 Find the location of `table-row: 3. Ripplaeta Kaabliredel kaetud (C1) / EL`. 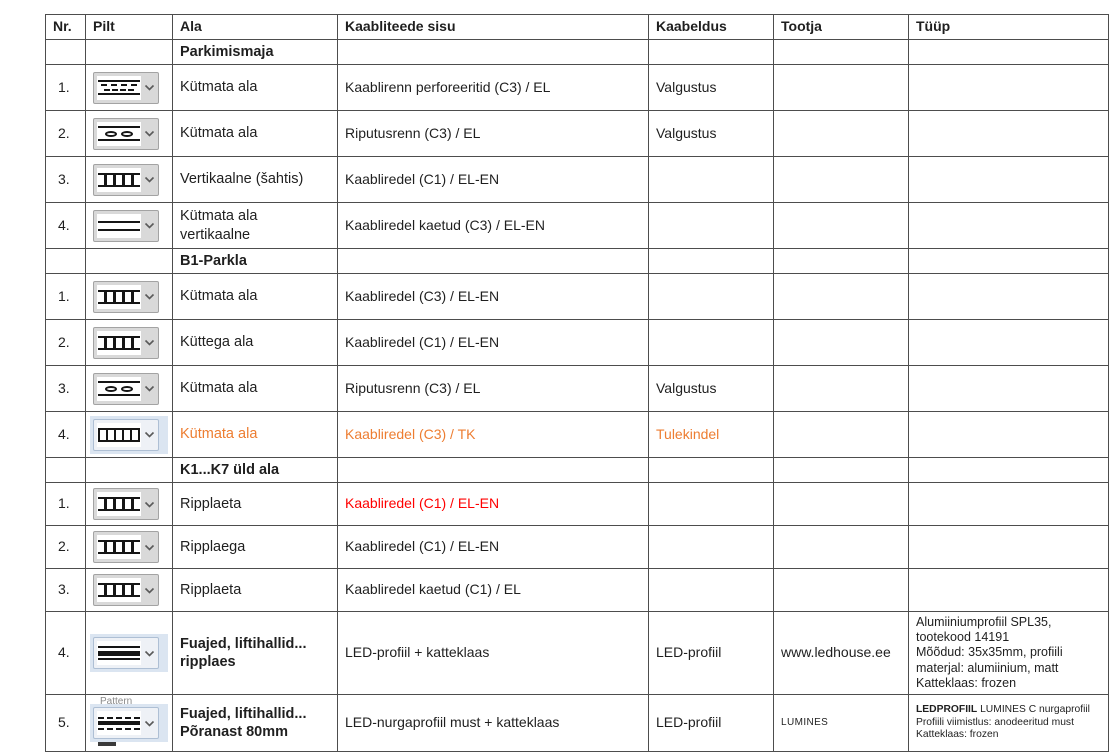

table-row: 3. Ripplaeta Kaabliredel kaetud (C1) / EL is located at coordinates (577, 590).